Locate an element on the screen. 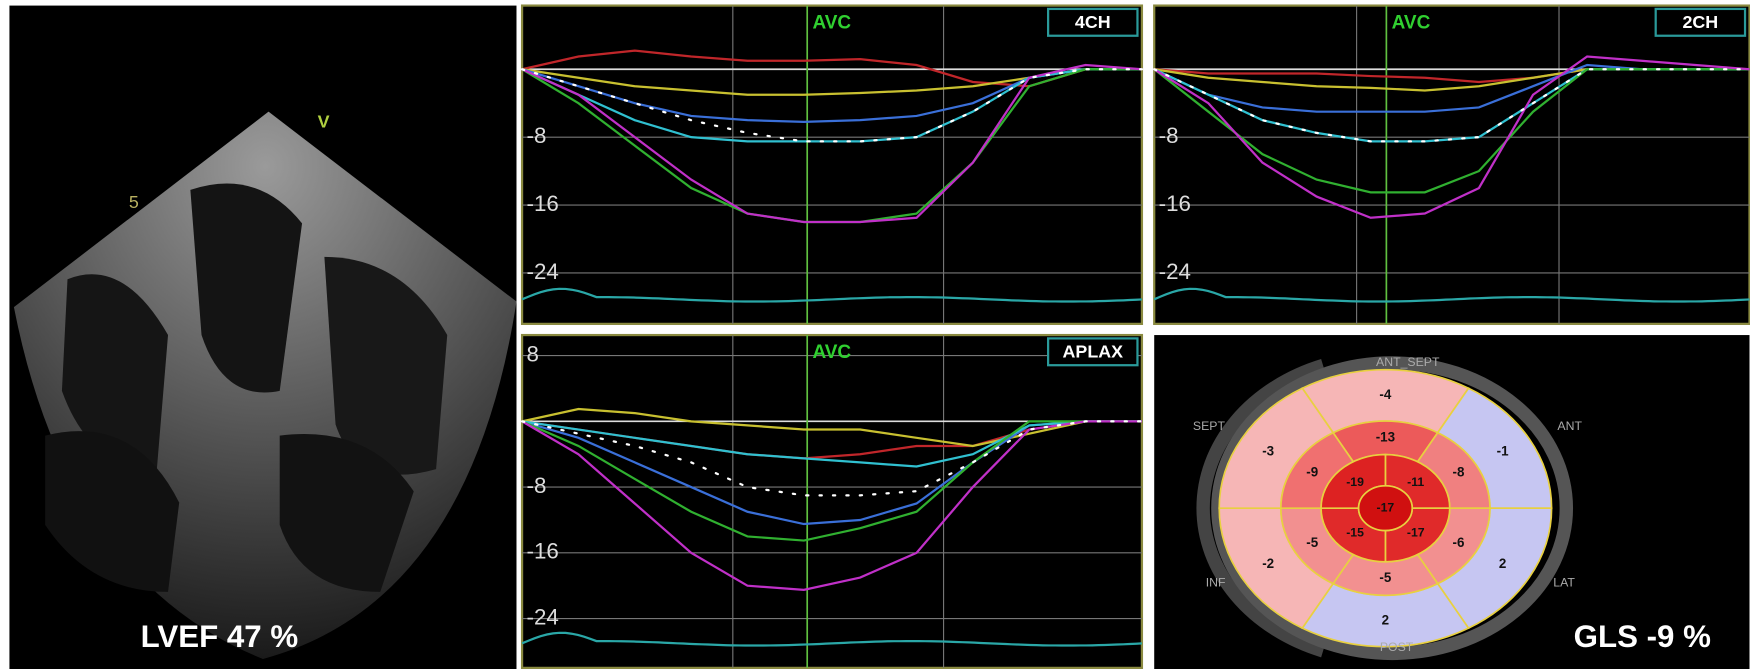 This screenshot has height=669, width=1750. bullseye-ring is located at coordinates (1392, 508).